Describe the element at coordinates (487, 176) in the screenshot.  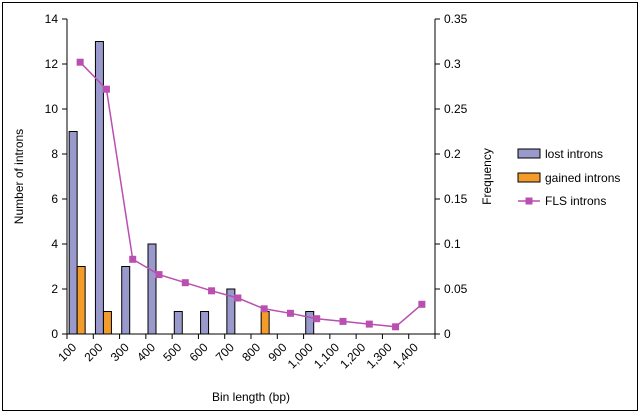
I see `y2-axis-title: Frequency` at that location.